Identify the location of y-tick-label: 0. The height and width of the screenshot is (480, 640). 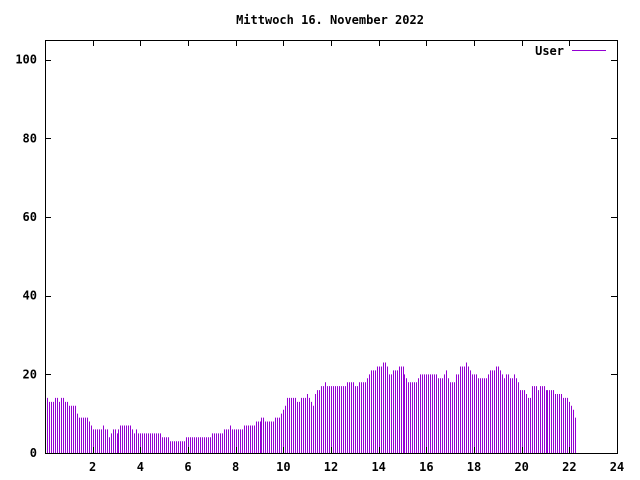
(33, 453).